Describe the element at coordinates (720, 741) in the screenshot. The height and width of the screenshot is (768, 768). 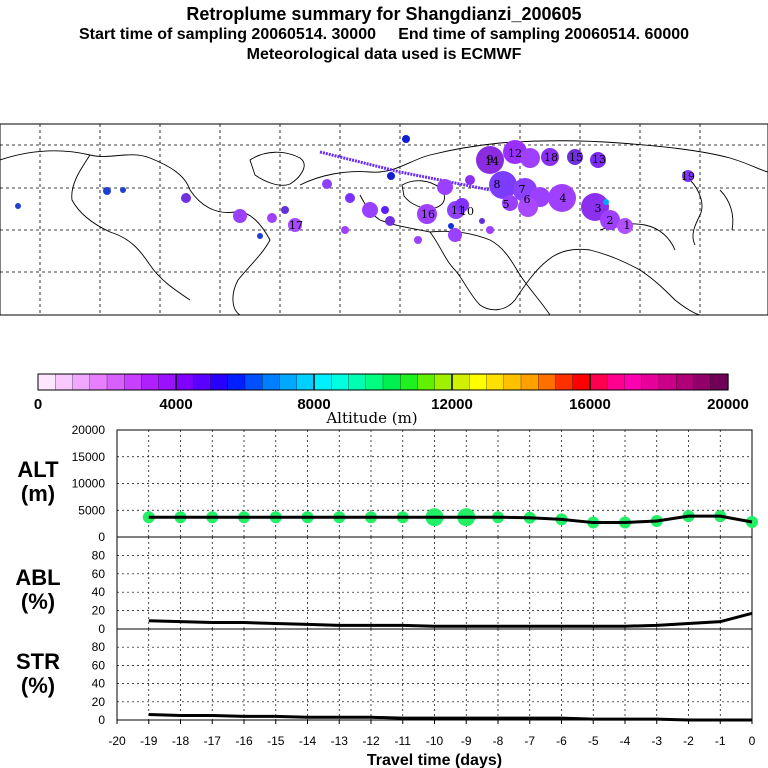
I see `x-tick-label: -1` at that location.